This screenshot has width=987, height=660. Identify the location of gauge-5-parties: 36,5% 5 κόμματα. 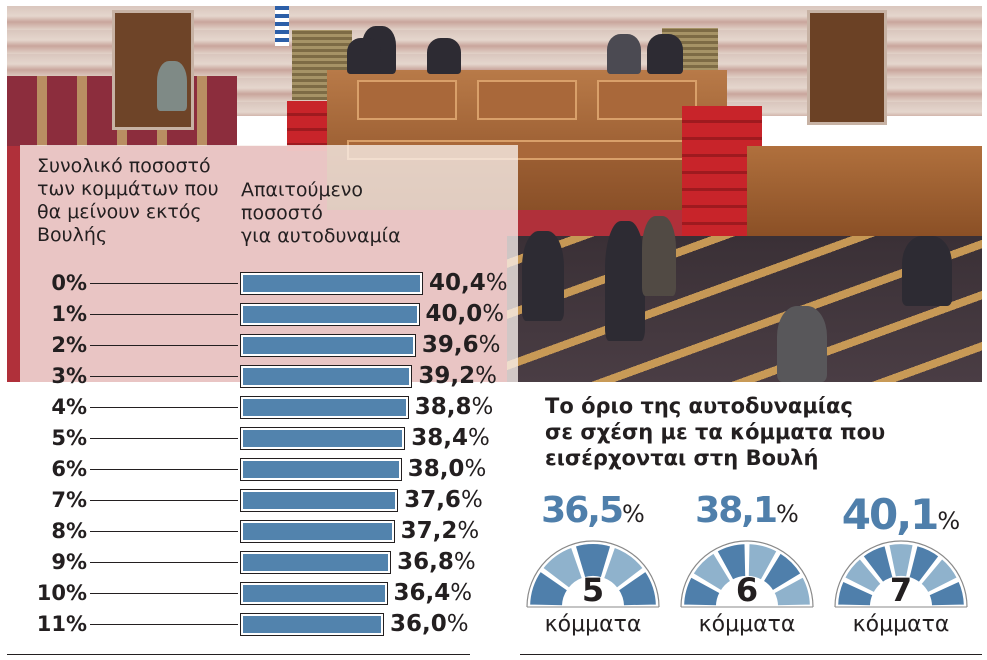
(593, 567).